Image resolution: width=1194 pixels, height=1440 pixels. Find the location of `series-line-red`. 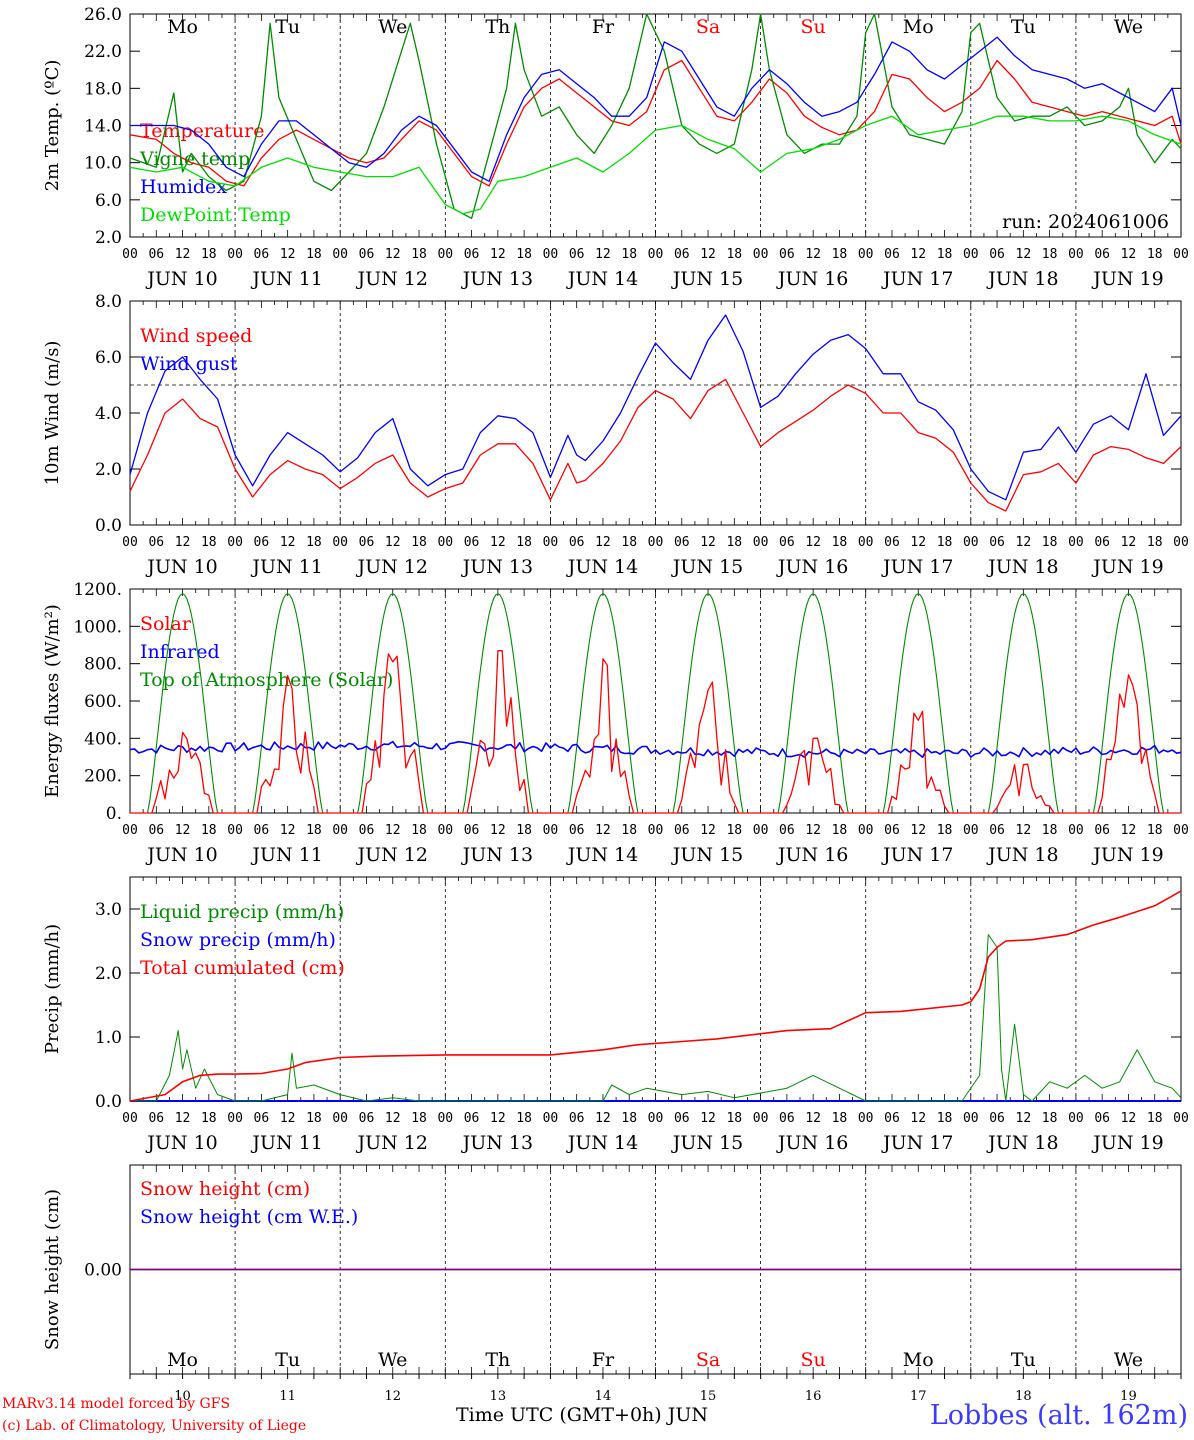

series-line-red is located at coordinates (655, 123).